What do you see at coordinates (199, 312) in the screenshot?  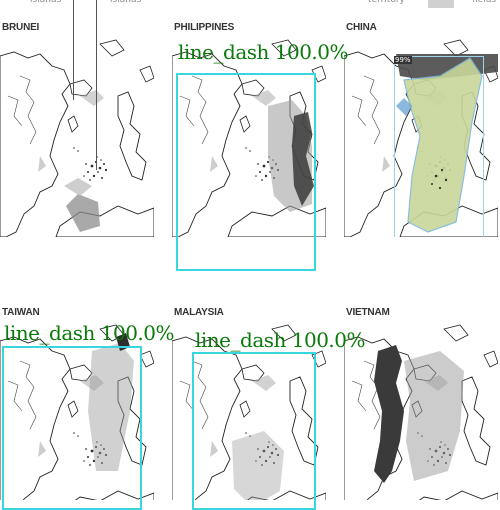 I see `panel-title-malaysia: MALAYSIA` at bounding box center [199, 312].